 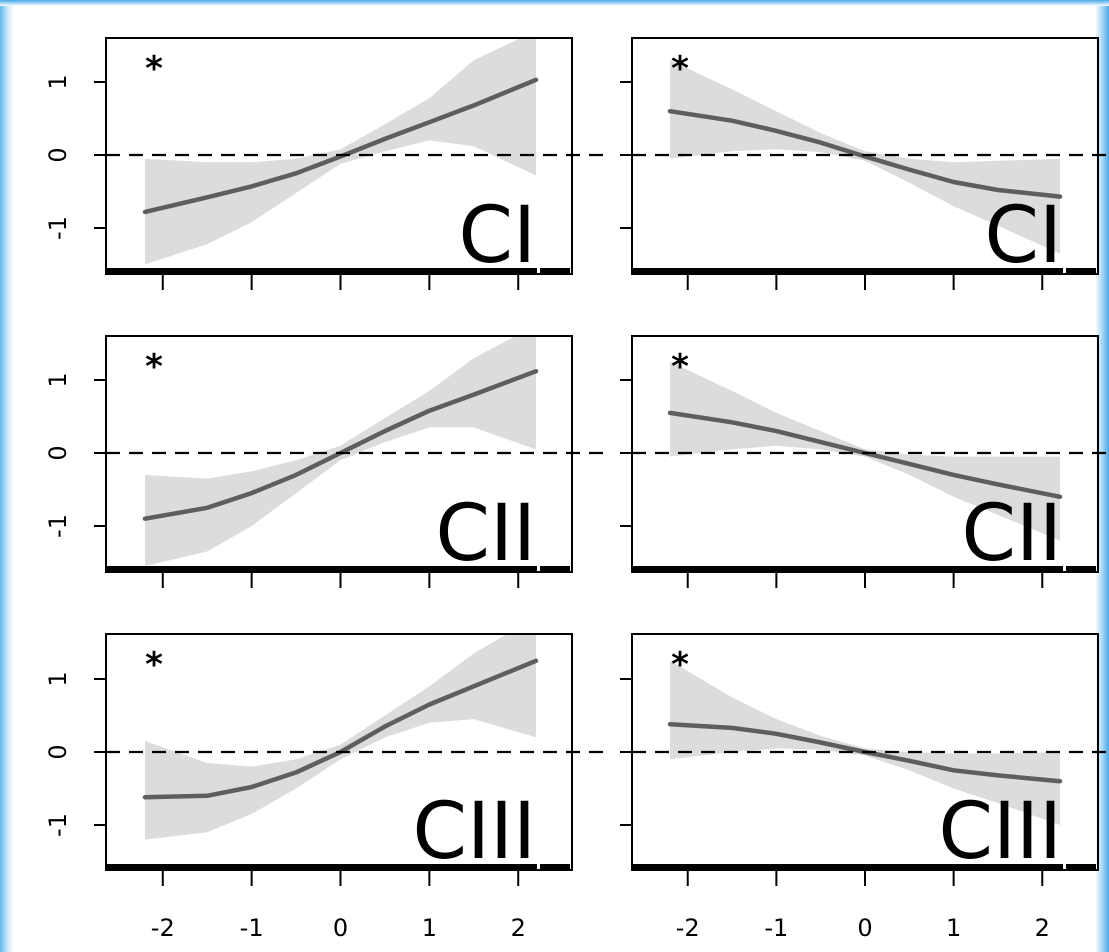 I want to click on panel-ci-col1: -1 0 1 * CI, so click(x=308, y=163).